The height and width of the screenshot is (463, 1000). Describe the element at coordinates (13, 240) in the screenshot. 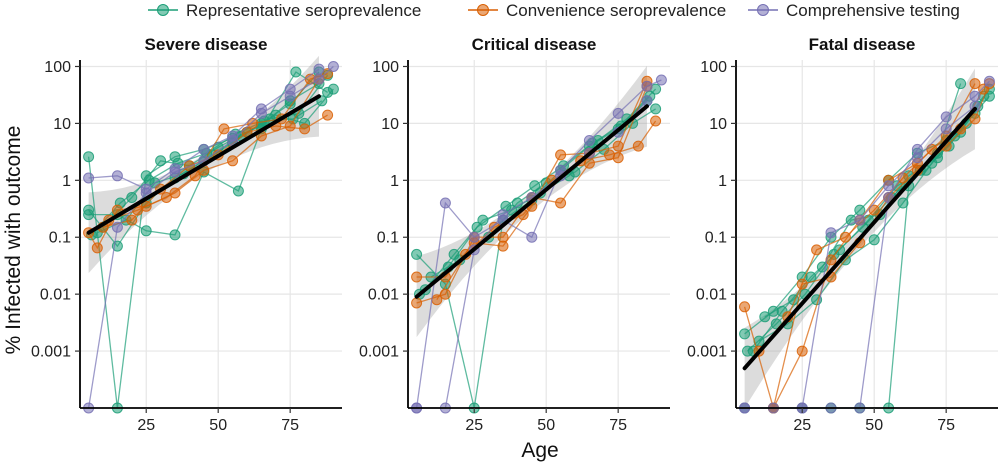

I see `y-axis-title: % Infected with outcome` at that location.